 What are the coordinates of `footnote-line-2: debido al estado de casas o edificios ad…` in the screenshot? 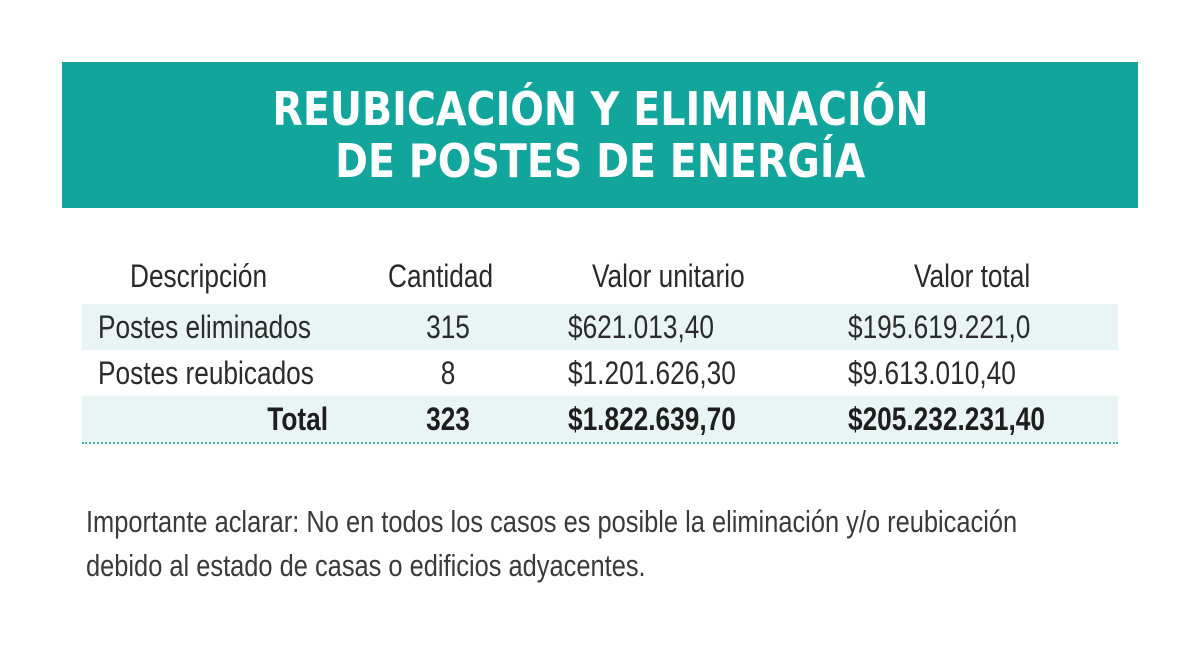 It's located at (366, 565).